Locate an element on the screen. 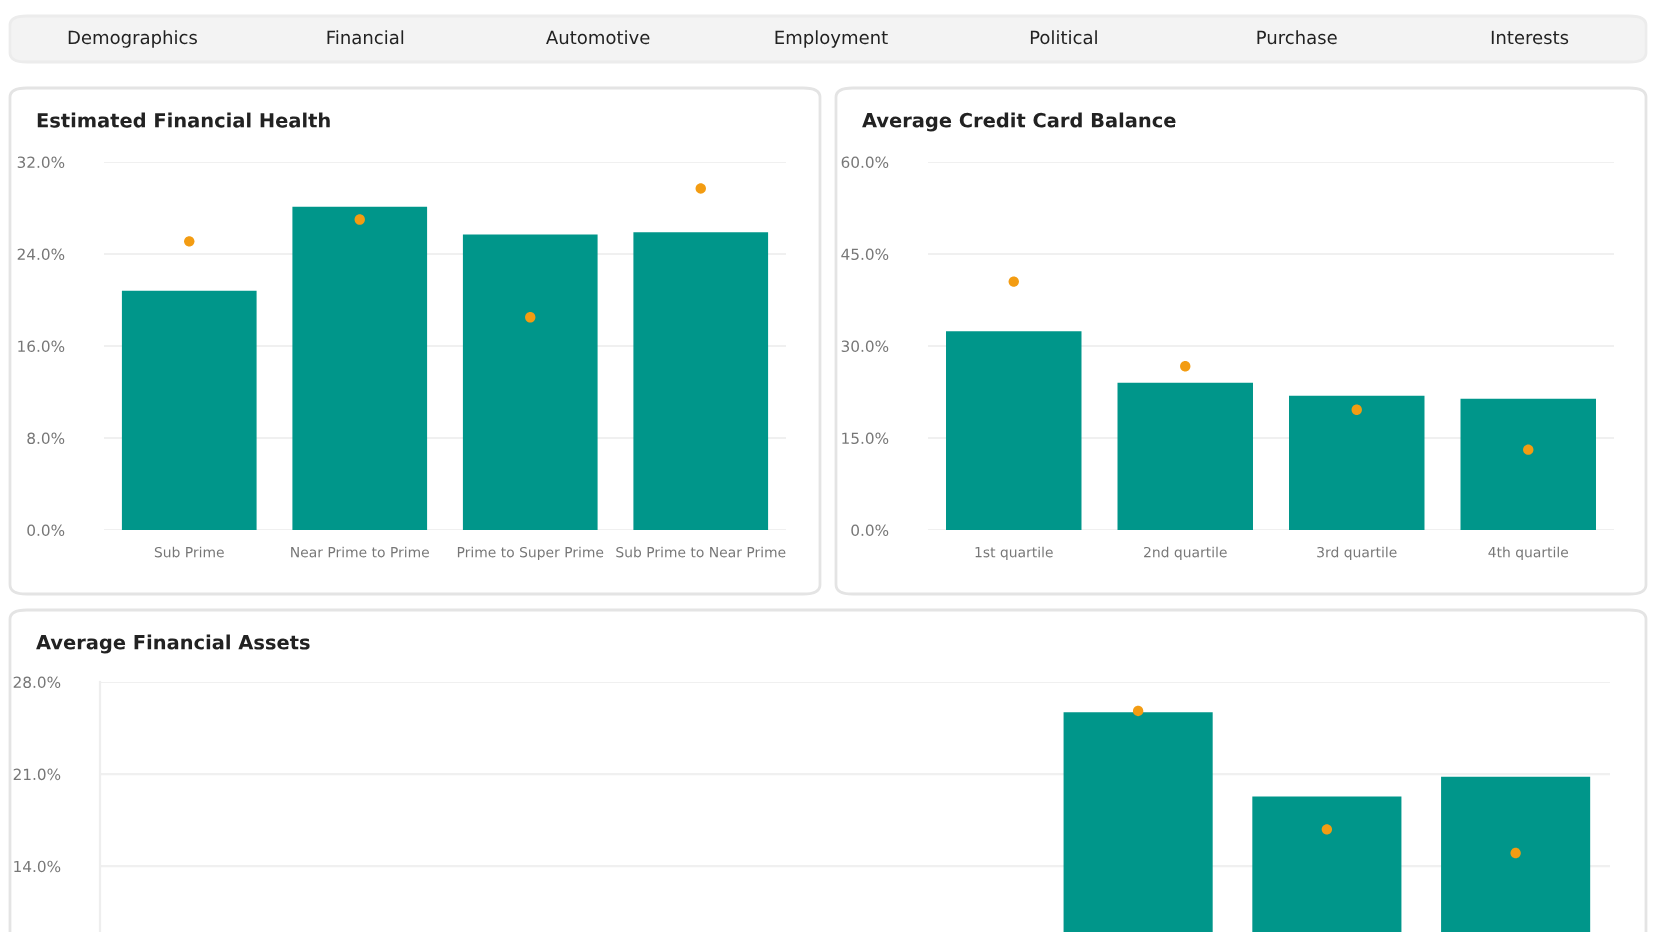 The image size is (1656, 932). chart-title: Average Credit Card Balance is located at coordinates (1019, 122).